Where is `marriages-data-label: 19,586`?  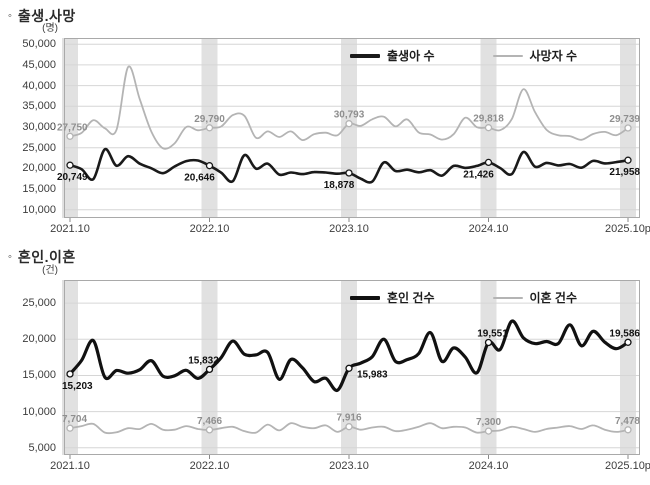 marriages-data-label: 19,586 is located at coordinates (624, 333).